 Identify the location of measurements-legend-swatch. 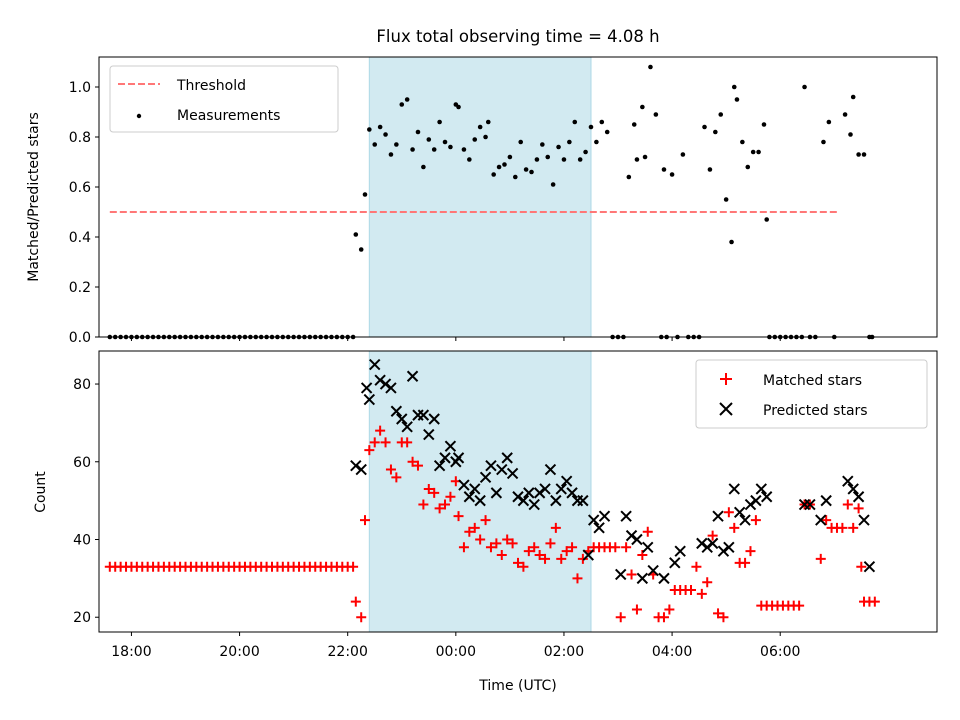
(139, 116).